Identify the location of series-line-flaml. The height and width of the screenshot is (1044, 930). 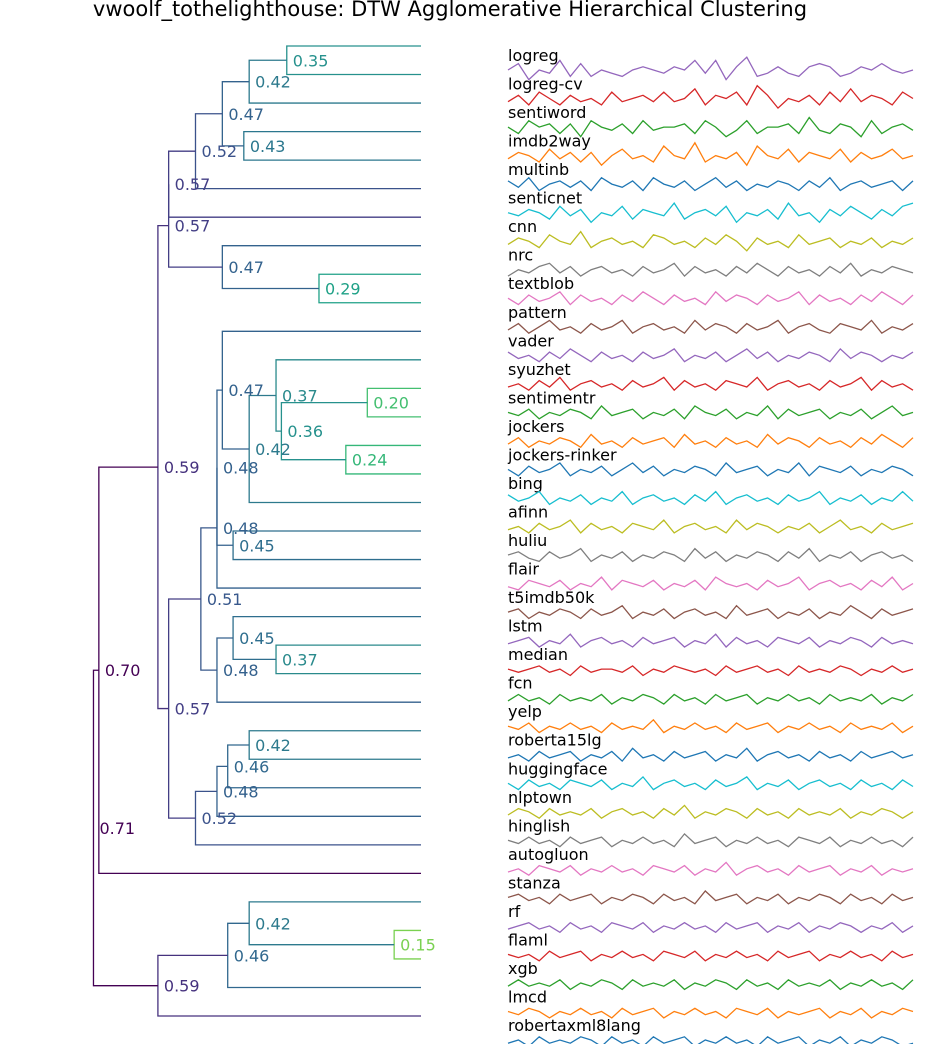
(710, 956).